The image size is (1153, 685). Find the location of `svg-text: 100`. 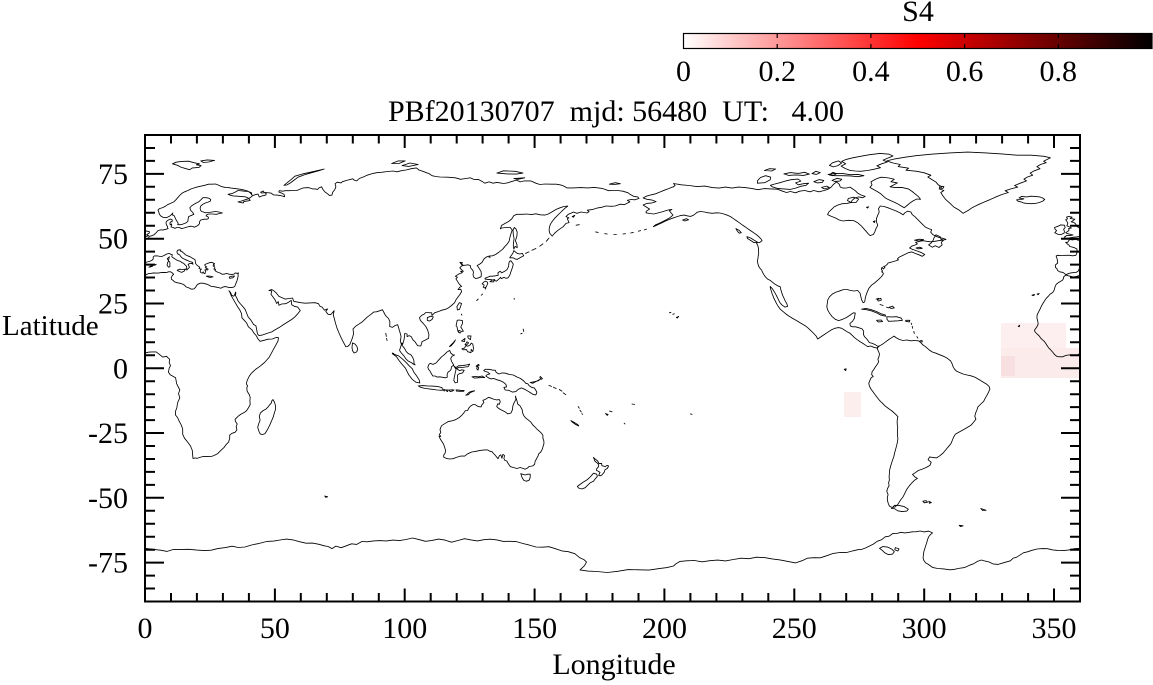

svg-text: 100 is located at coordinates (404, 628).